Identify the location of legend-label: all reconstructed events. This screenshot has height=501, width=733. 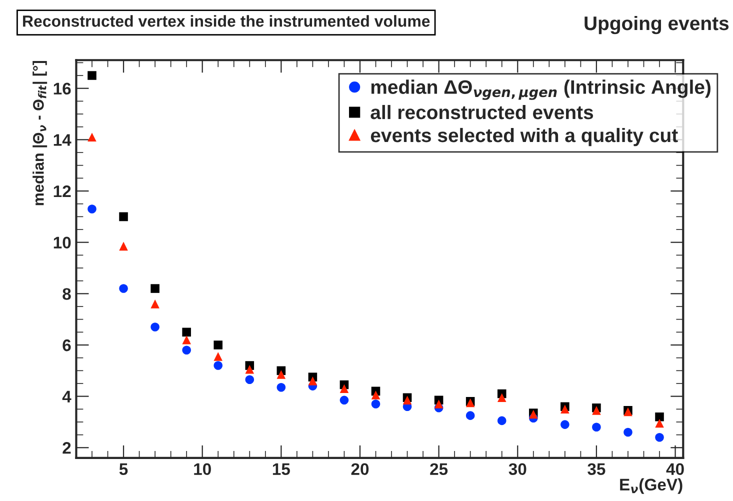
(482, 112).